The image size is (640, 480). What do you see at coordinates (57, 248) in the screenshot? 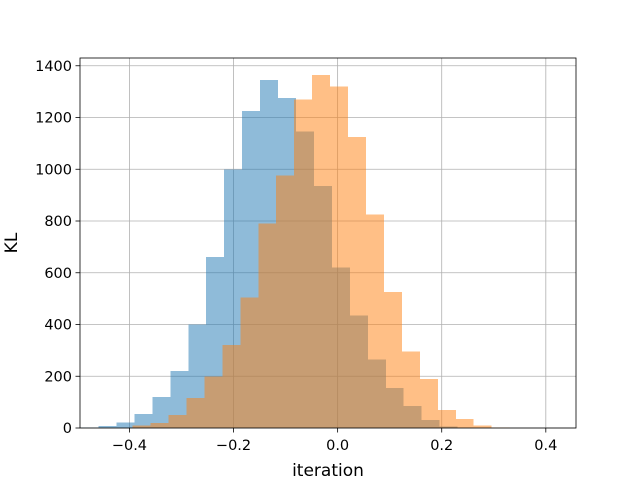
I see `y-axis: 0 200 400 600 800 1000 1200 1400` at bounding box center [57, 248].